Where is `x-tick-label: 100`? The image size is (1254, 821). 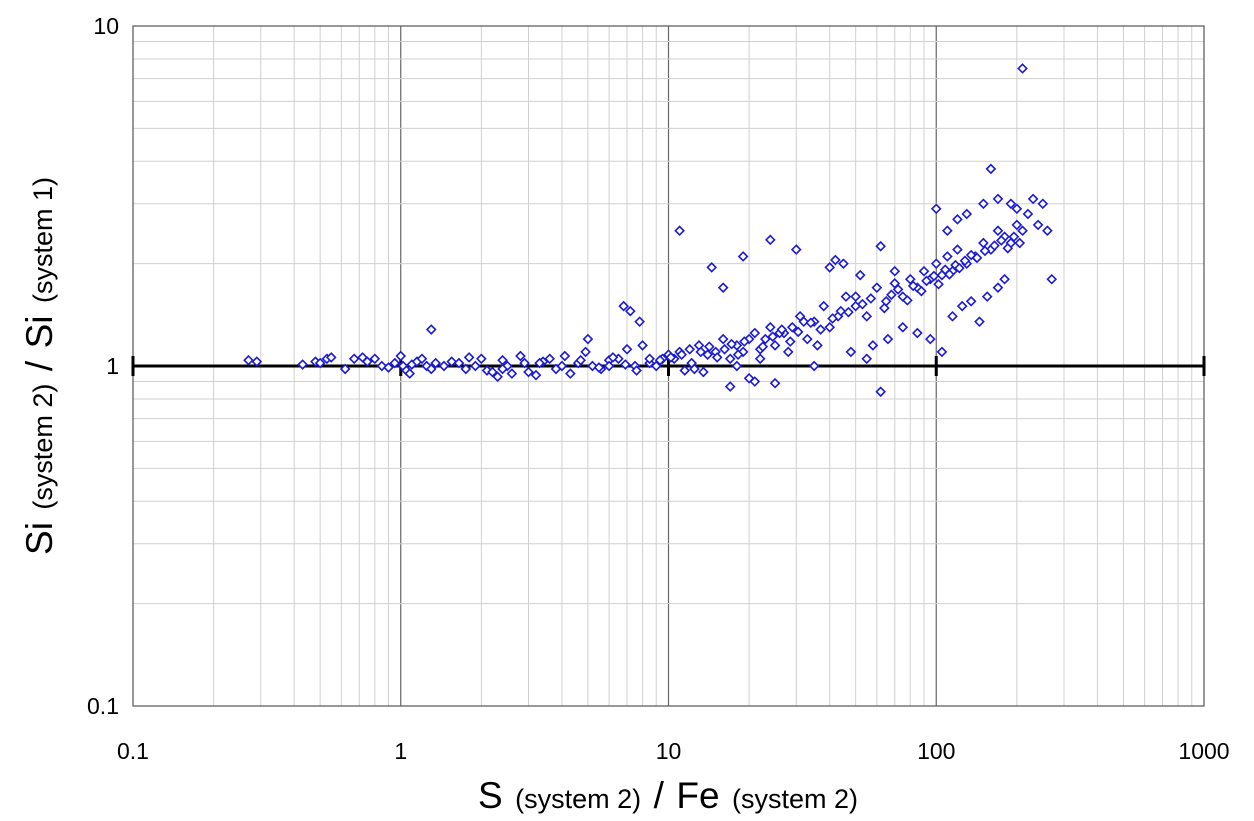 x-tick-label: 100 is located at coordinates (936, 751).